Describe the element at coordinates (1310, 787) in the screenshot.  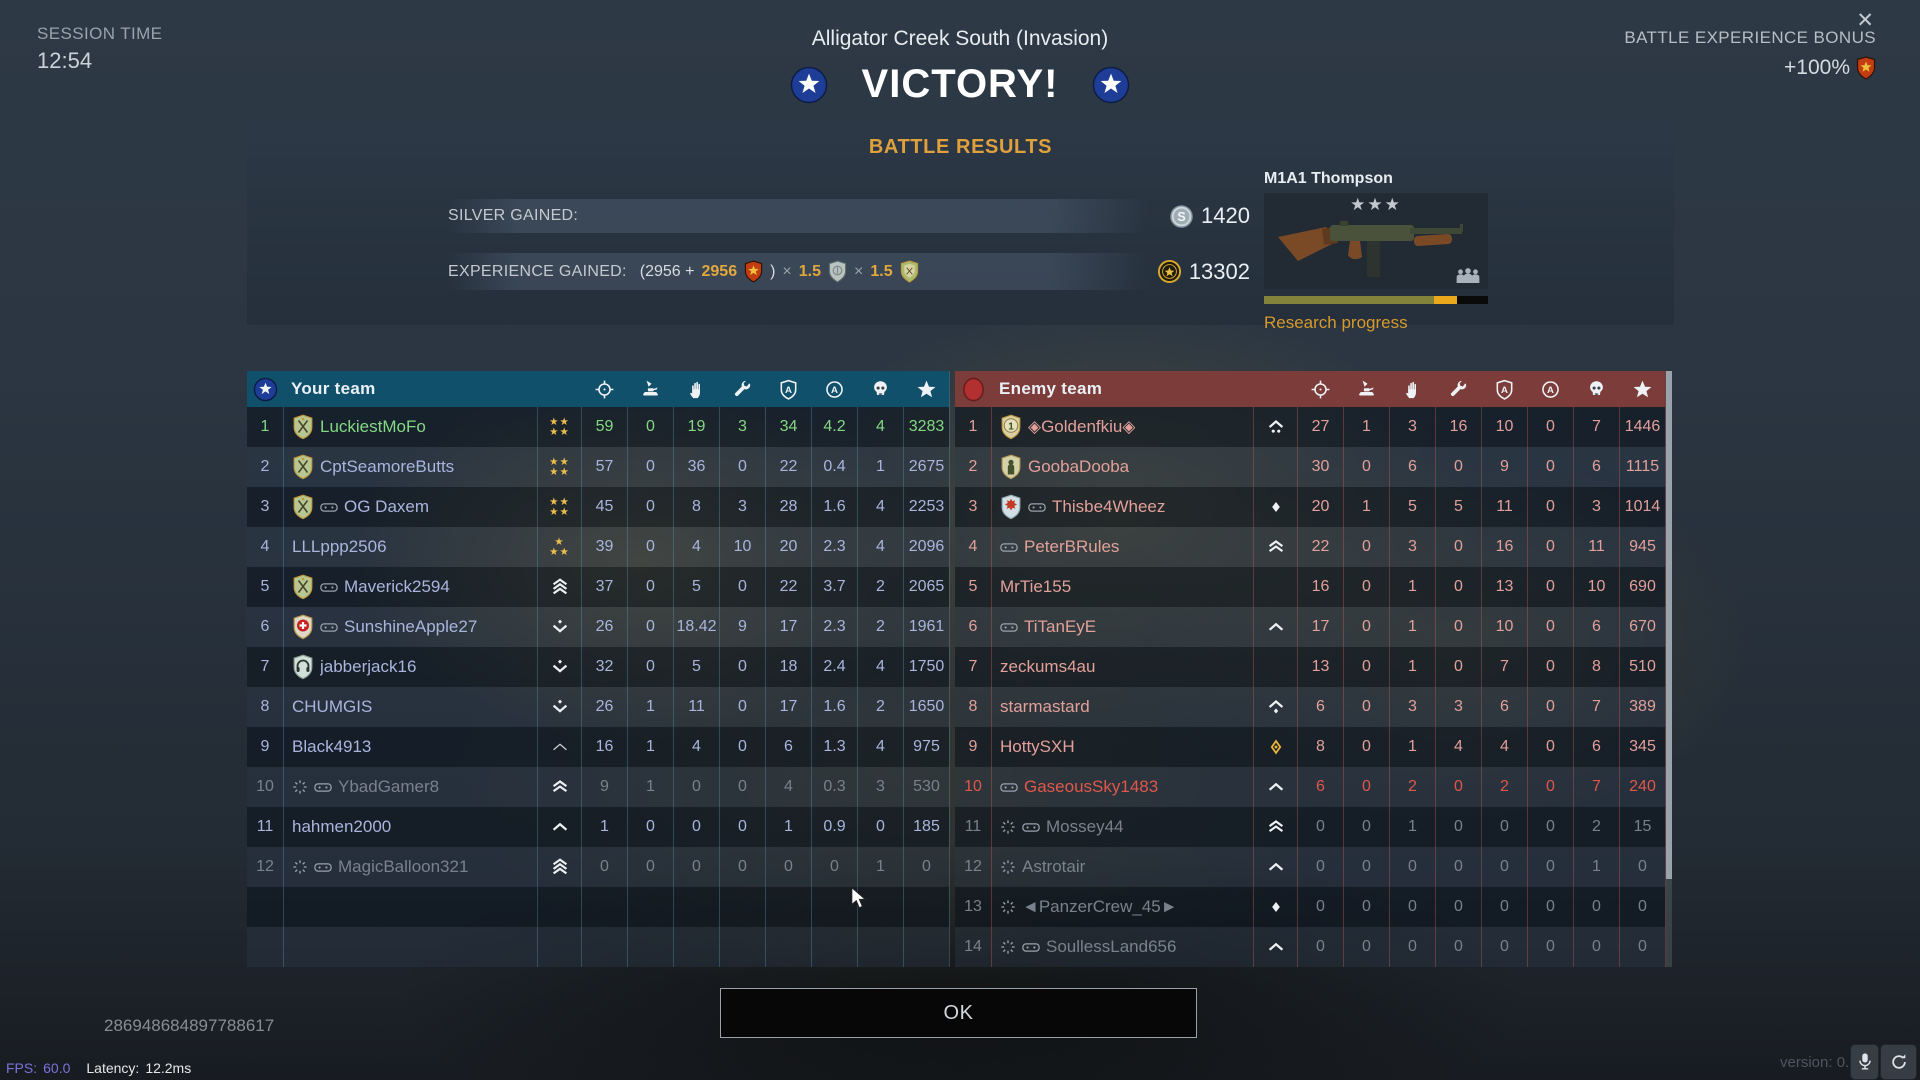
I see `player-row: 10 GaseousSky1483 6 0 2 0 2 0 7 240` at that location.